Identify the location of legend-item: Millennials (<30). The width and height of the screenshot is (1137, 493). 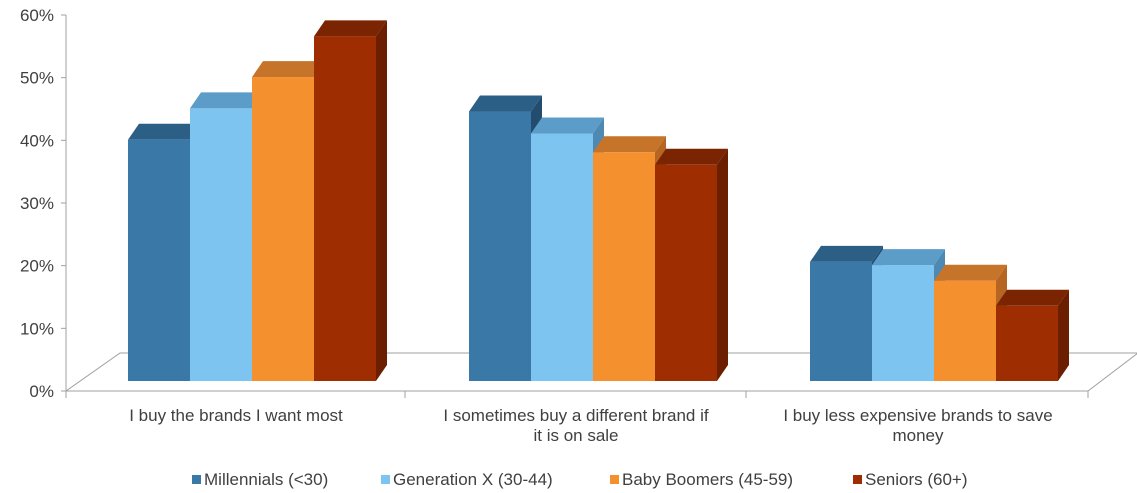
(260, 479).